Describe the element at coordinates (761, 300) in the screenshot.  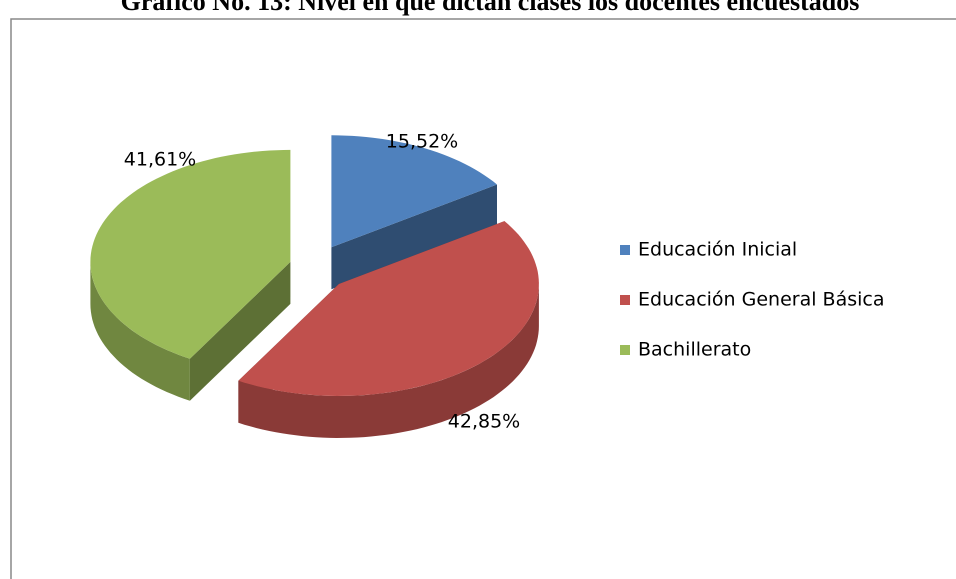
I see `legend-label: Educación General Básica` at that location.